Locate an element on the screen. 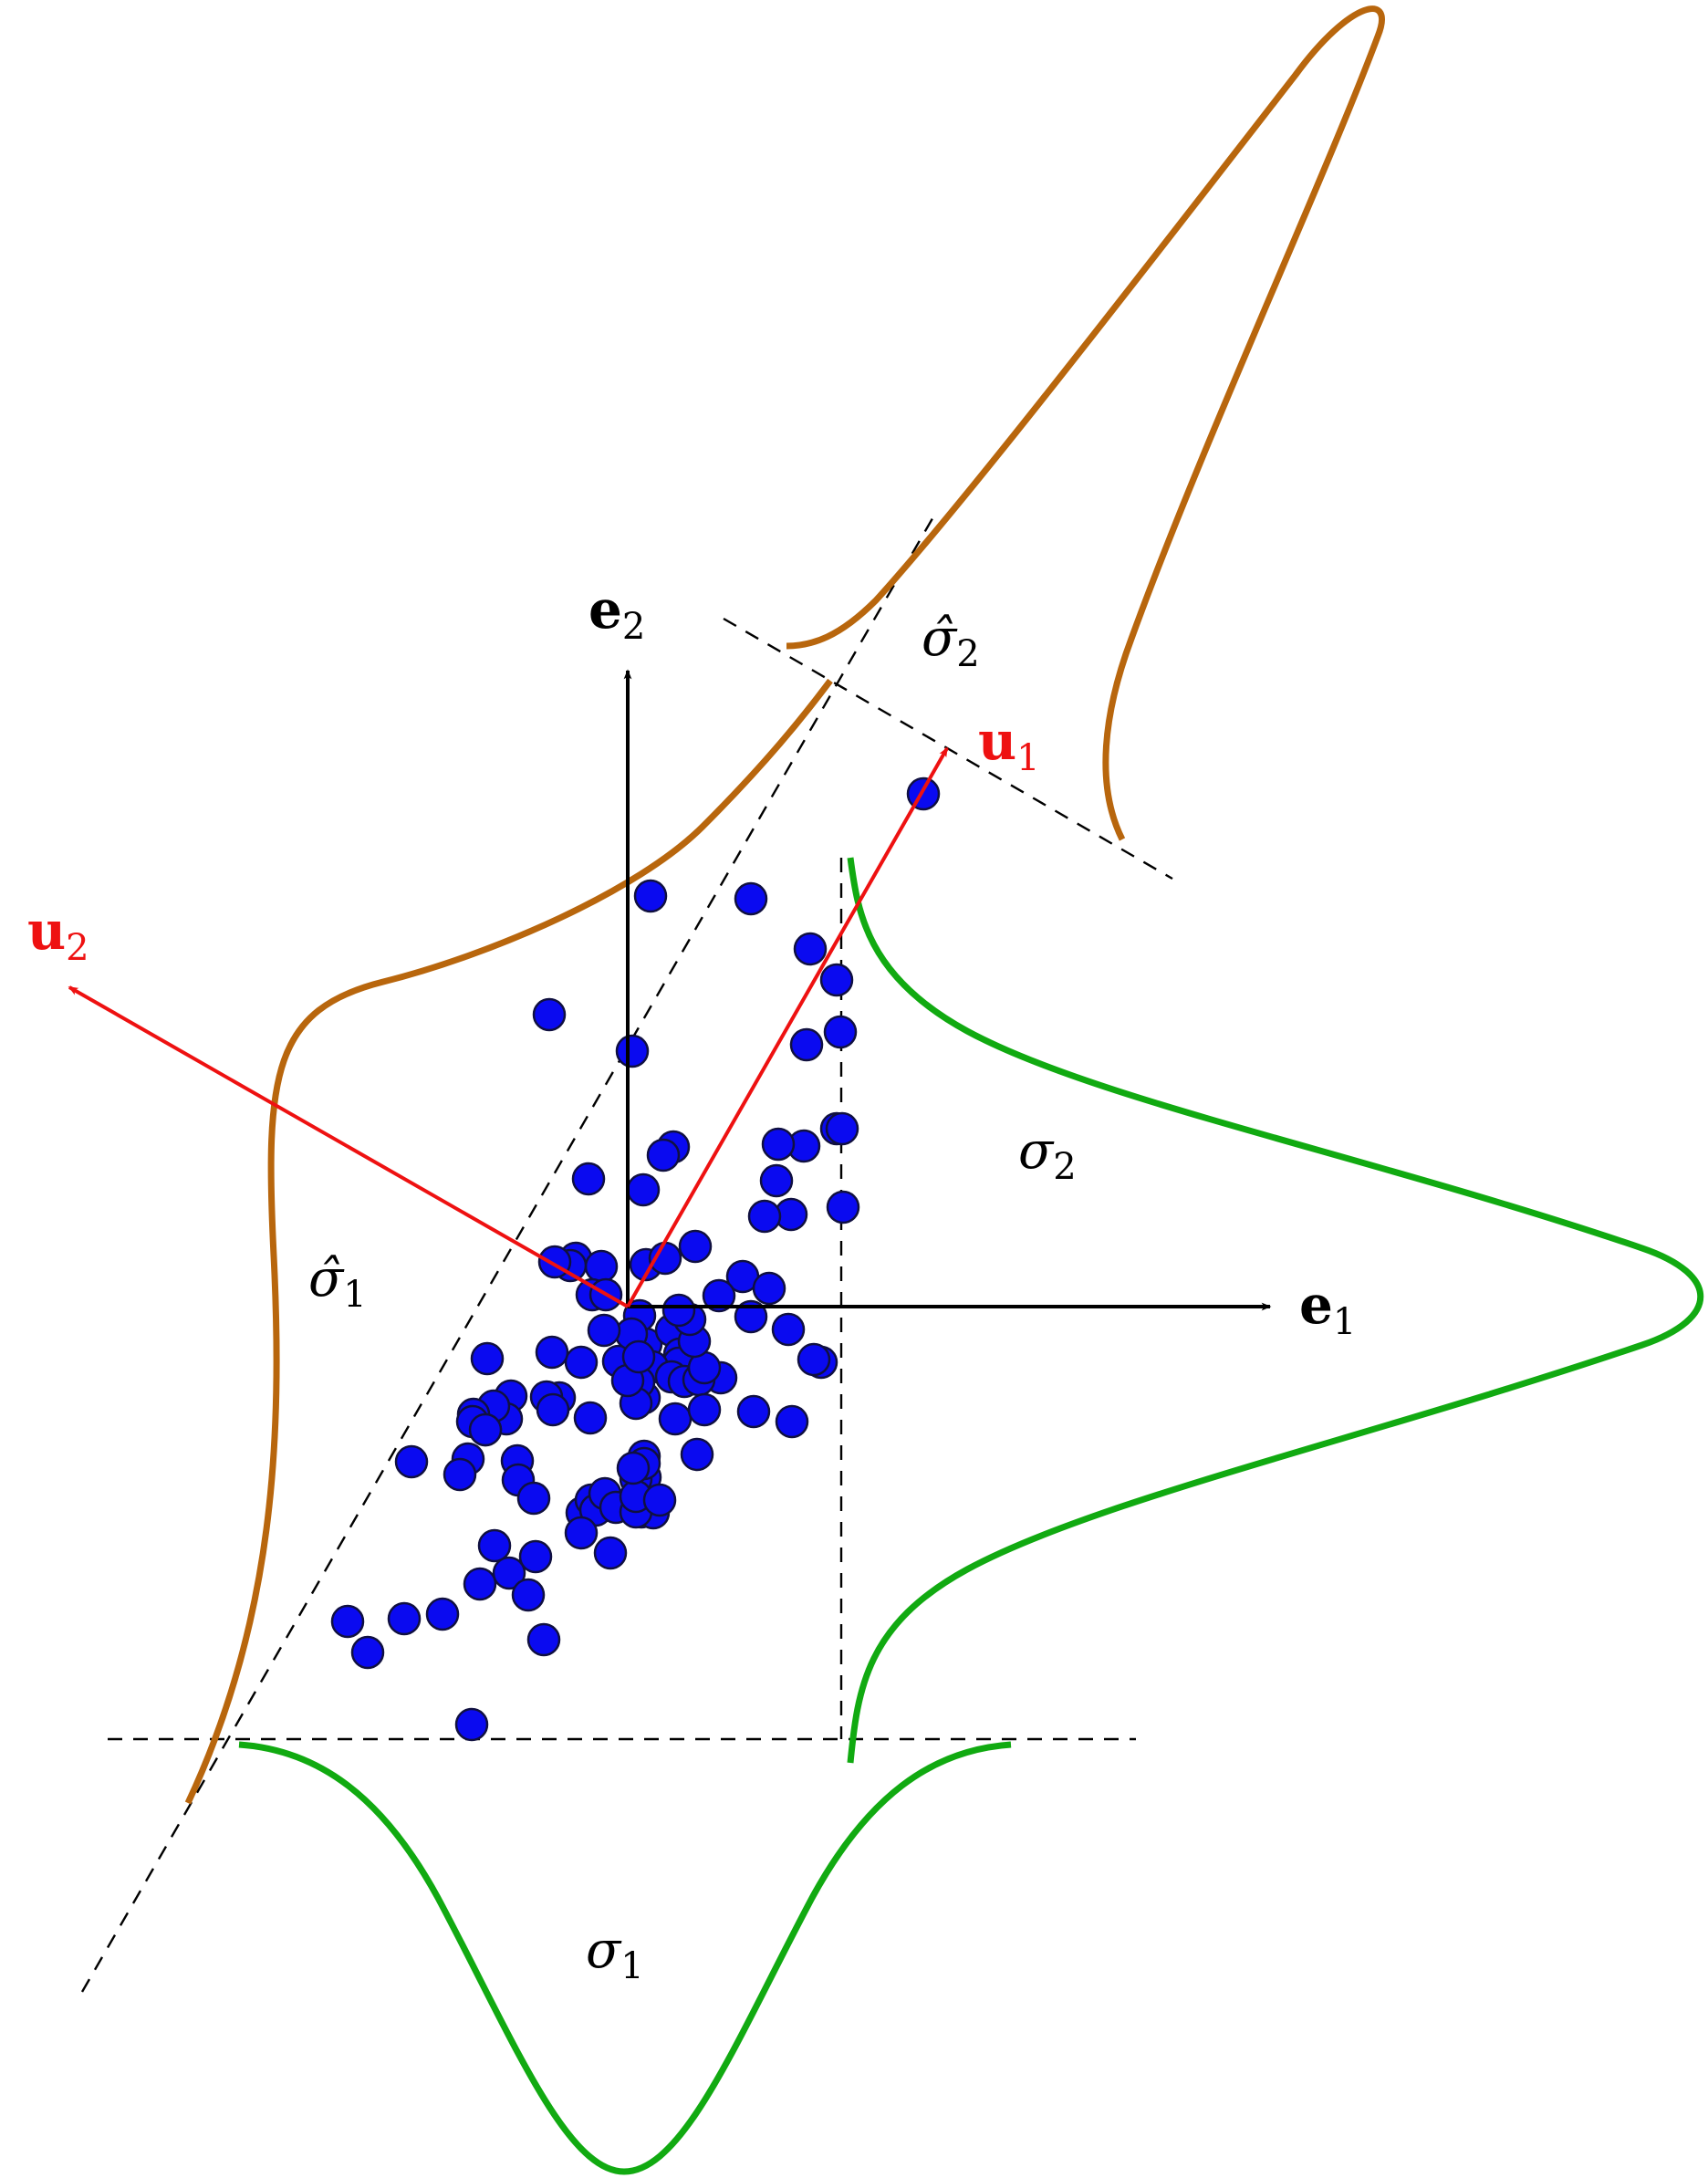 The width and height of the screenshot is (1708, 2178). orange-marginal-curve-minor is located at coordinates (1086, 423).